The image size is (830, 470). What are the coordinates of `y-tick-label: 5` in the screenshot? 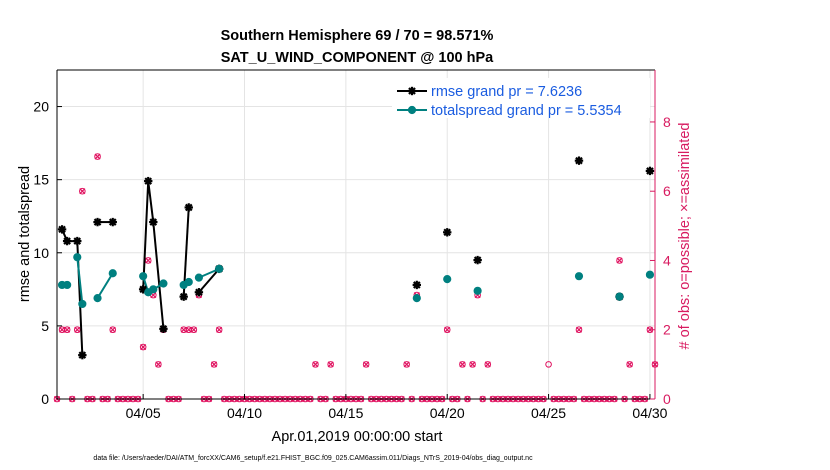 It's located at (45, 326).